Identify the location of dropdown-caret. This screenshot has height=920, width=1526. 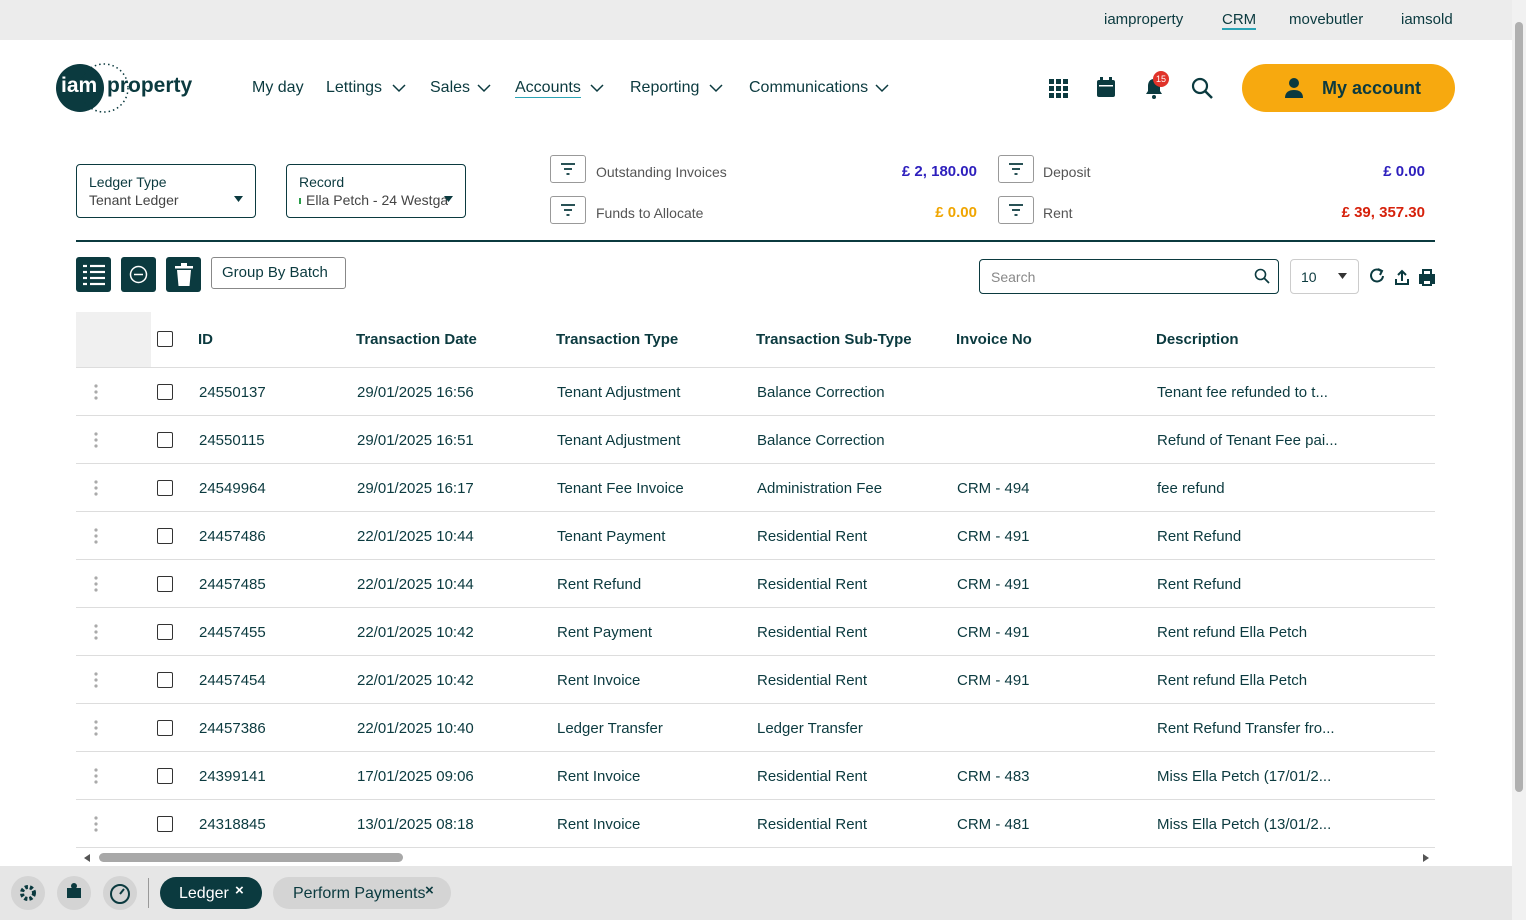
(448, 199).